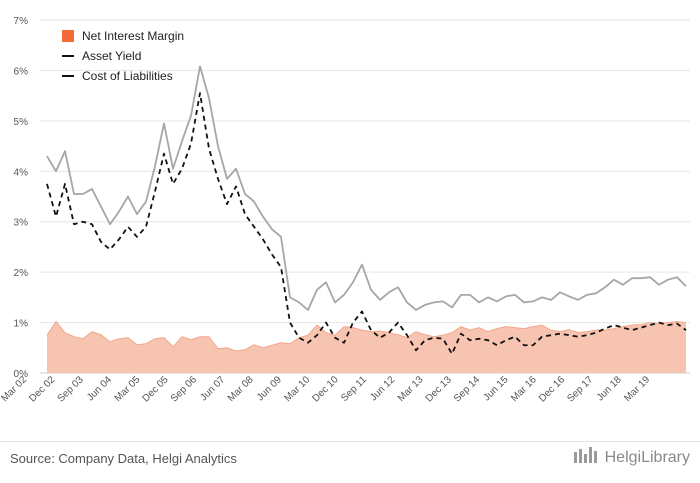 This screenshot has width=700, height=483. I want to click on y-tick-label: 0%, so click(21, 374).